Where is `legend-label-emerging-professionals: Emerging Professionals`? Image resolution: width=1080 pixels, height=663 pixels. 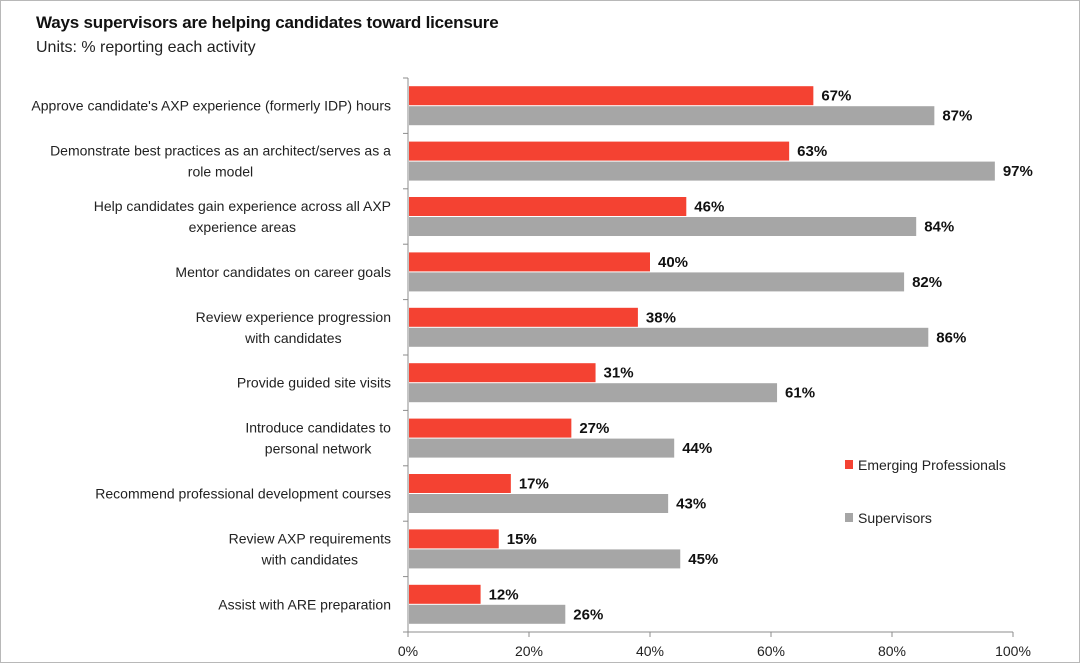
legend-label-emerging-professionals: Emerging Professionals is located at coordinates (932, 465).